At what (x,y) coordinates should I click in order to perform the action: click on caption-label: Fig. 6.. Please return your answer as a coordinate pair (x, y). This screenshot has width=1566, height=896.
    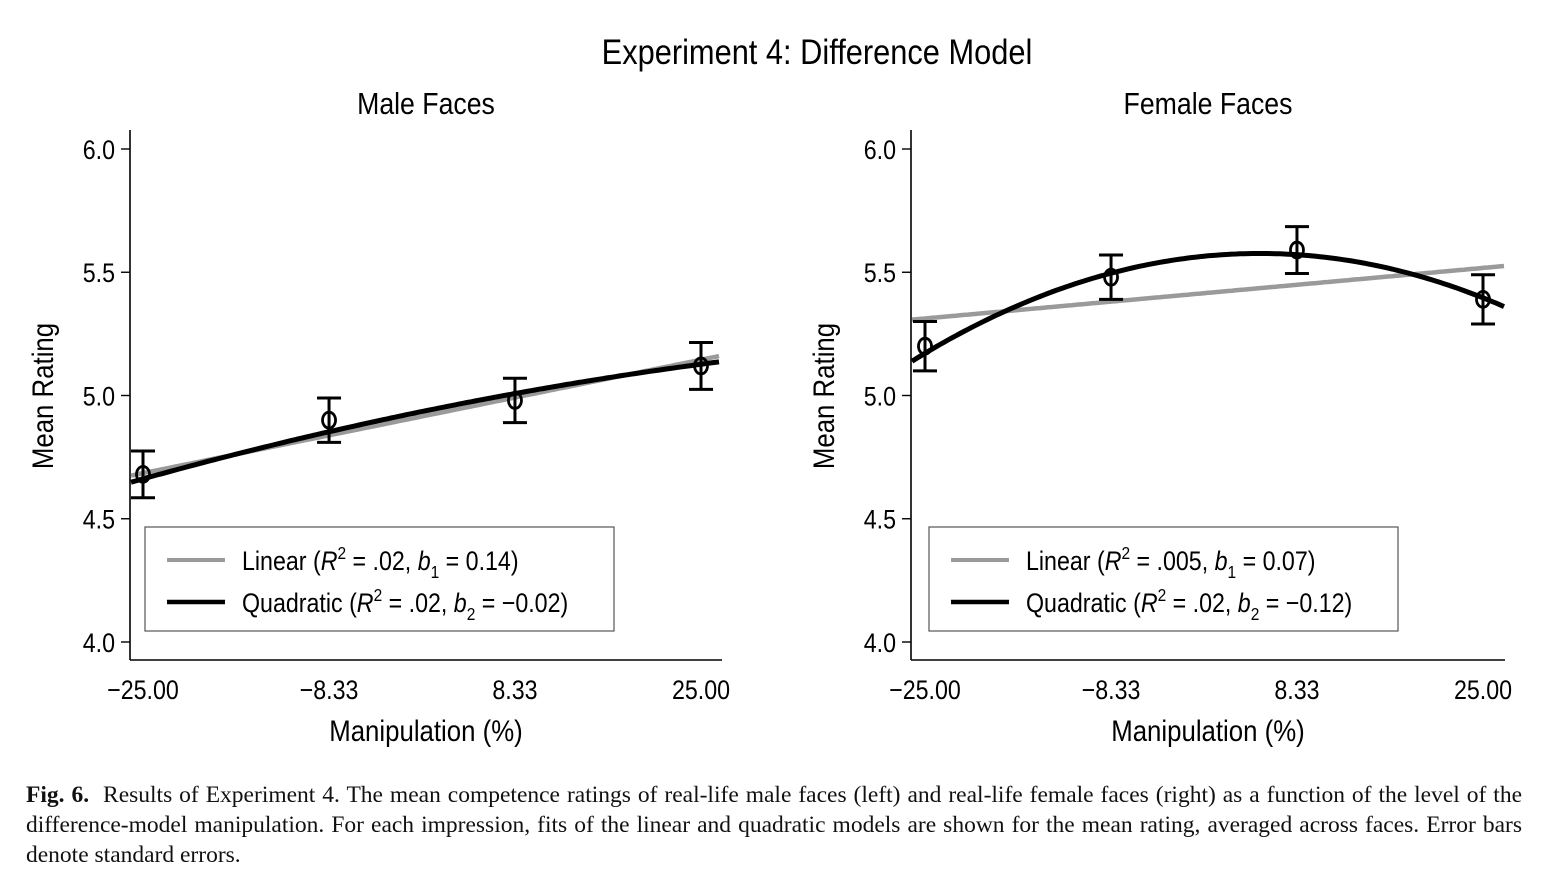
    Looking at the image, I should click on (58, 795).